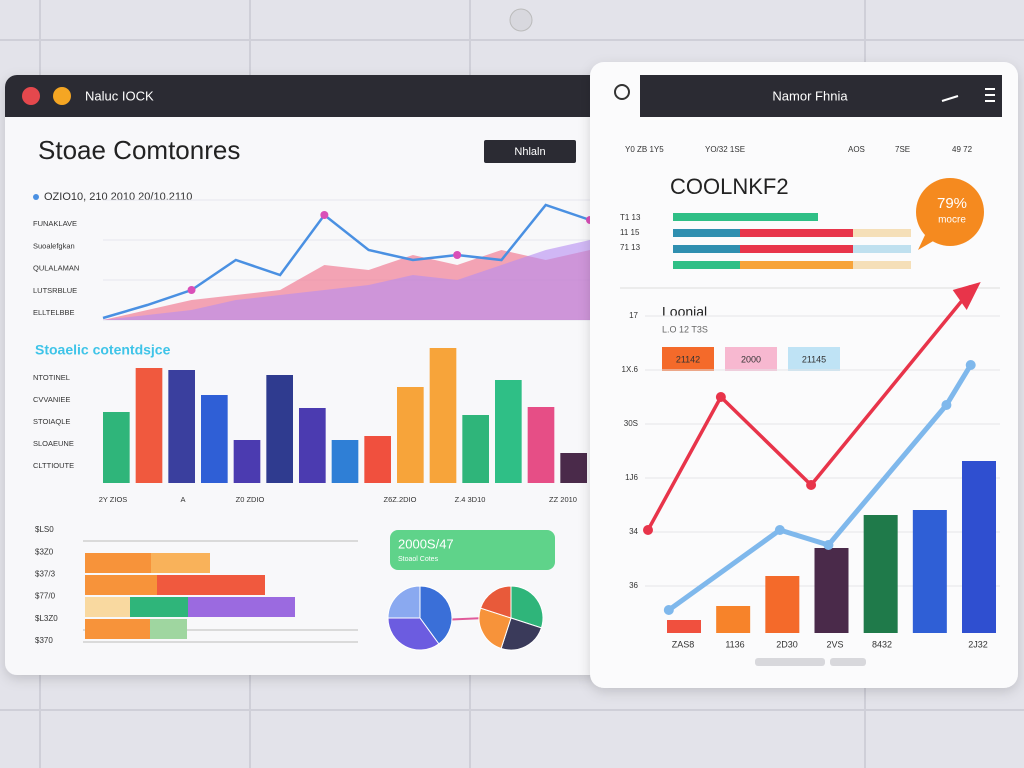  What do you see at coordinates (426, 543) in the screenshot?
I see `badge-title: 2000S/47` at bounding box center [426, 543].